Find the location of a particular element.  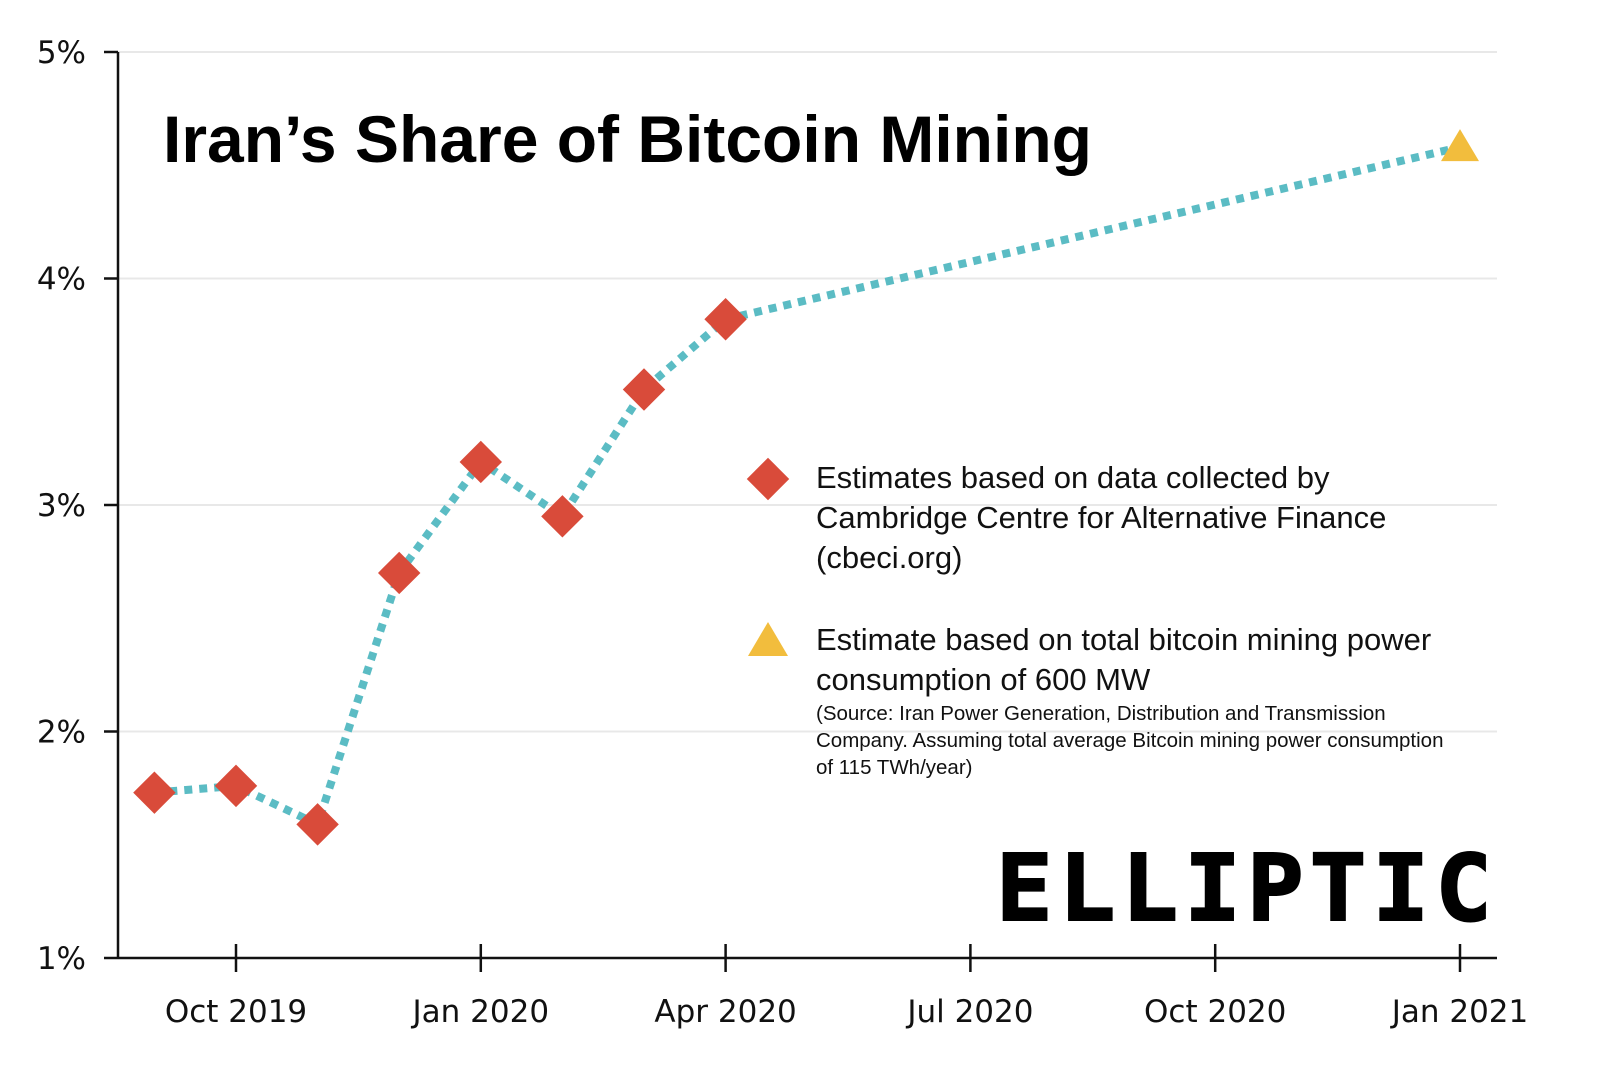

legend-diamond-marker is located at coordinates (768, 479).